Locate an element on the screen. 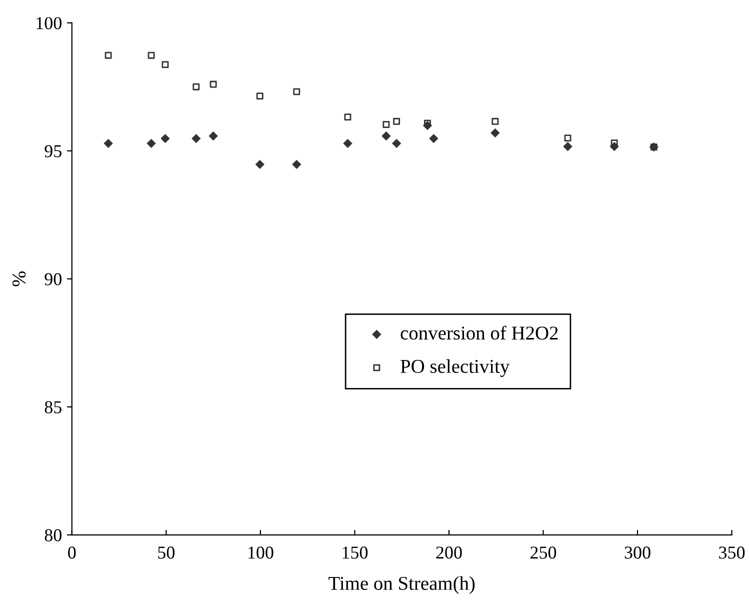  x-tick-label: 0 is located at coordinates (72, 552).